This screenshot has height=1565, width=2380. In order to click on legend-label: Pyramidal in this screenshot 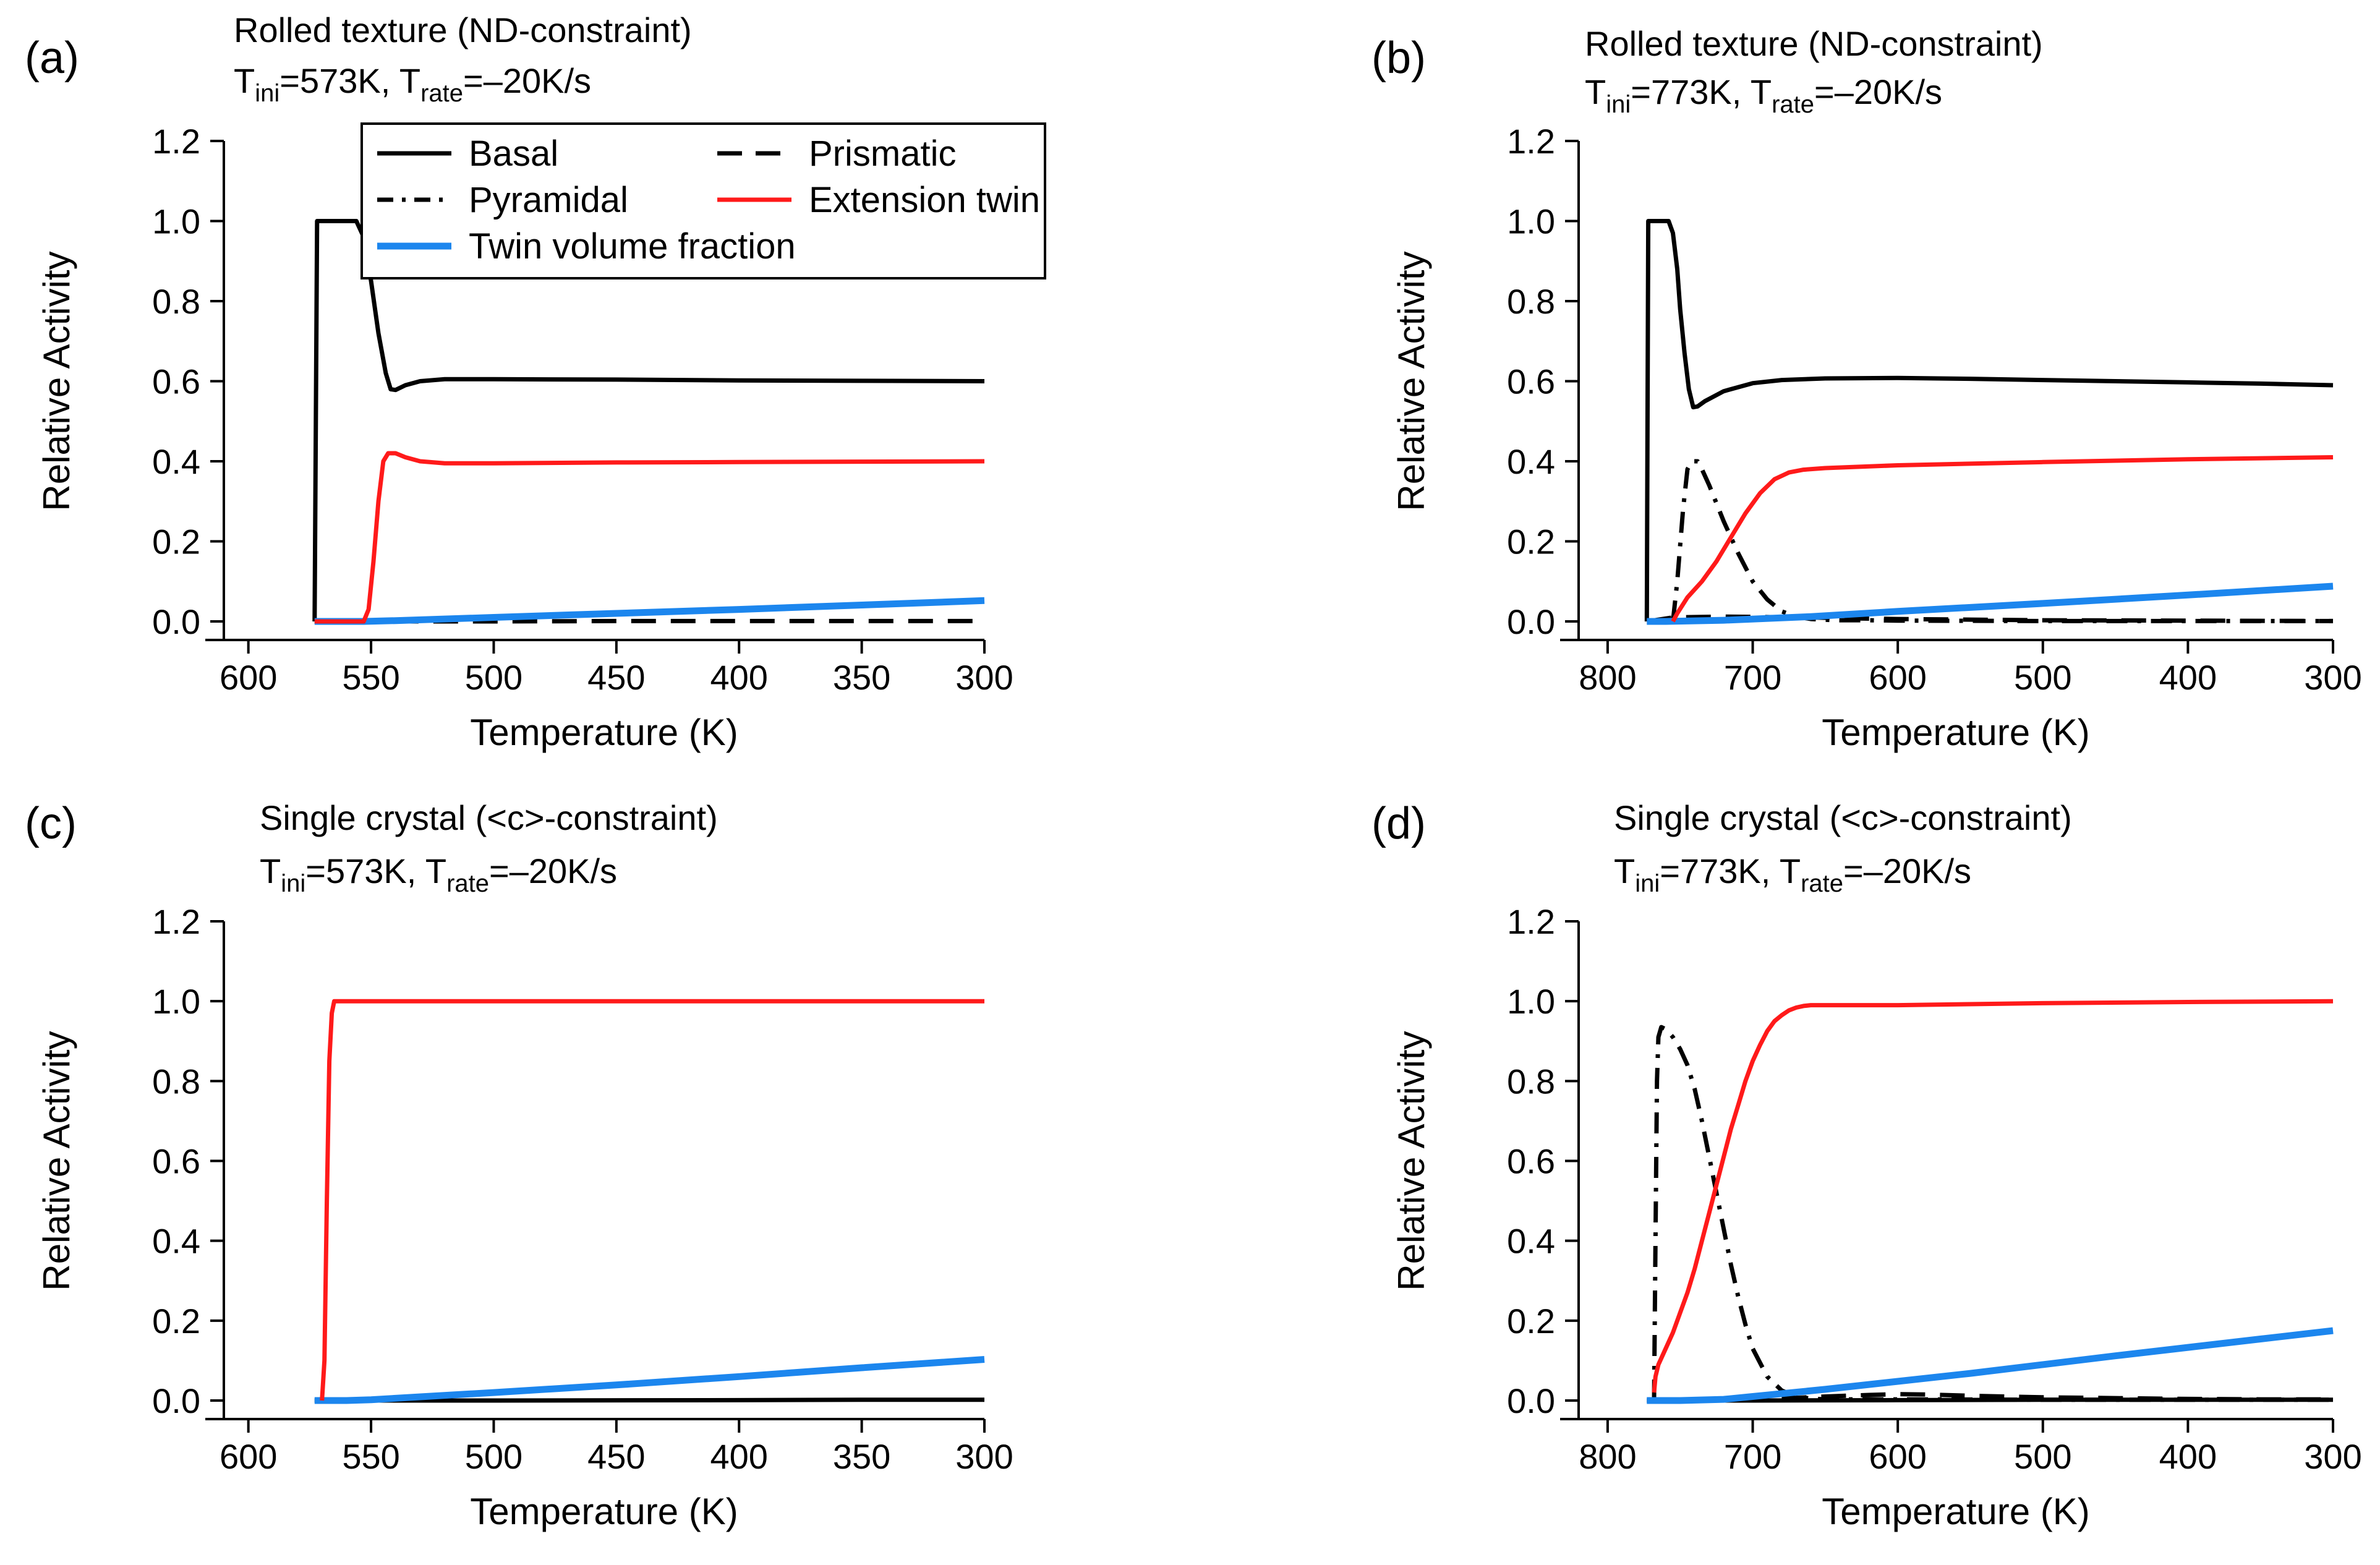, I will do `click(548, 200)`.